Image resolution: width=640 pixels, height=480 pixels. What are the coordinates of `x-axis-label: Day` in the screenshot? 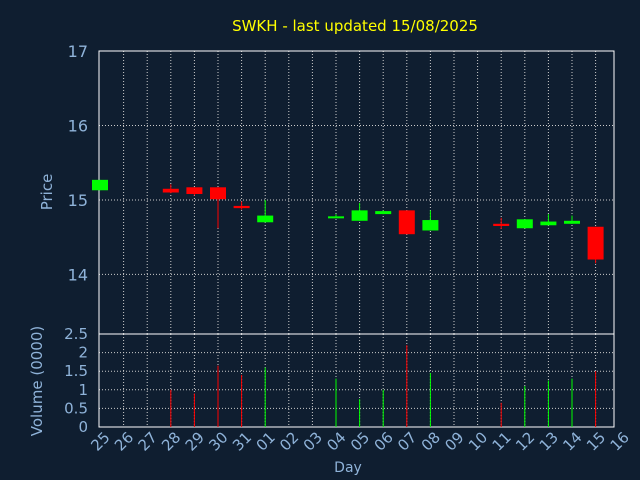 It's located at (348, 468).